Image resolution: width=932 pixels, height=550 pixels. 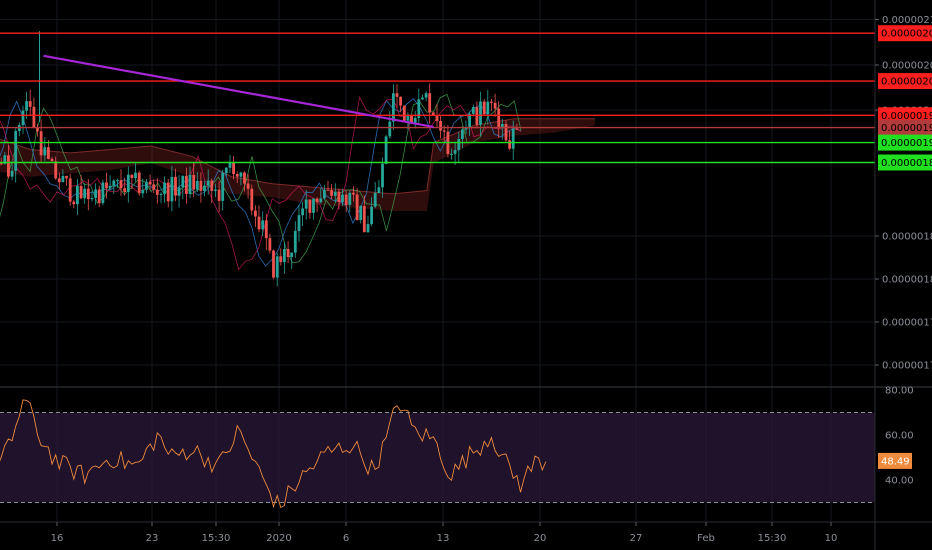 I want to click on time-tick-label: 20, so click(x=540, y=538).